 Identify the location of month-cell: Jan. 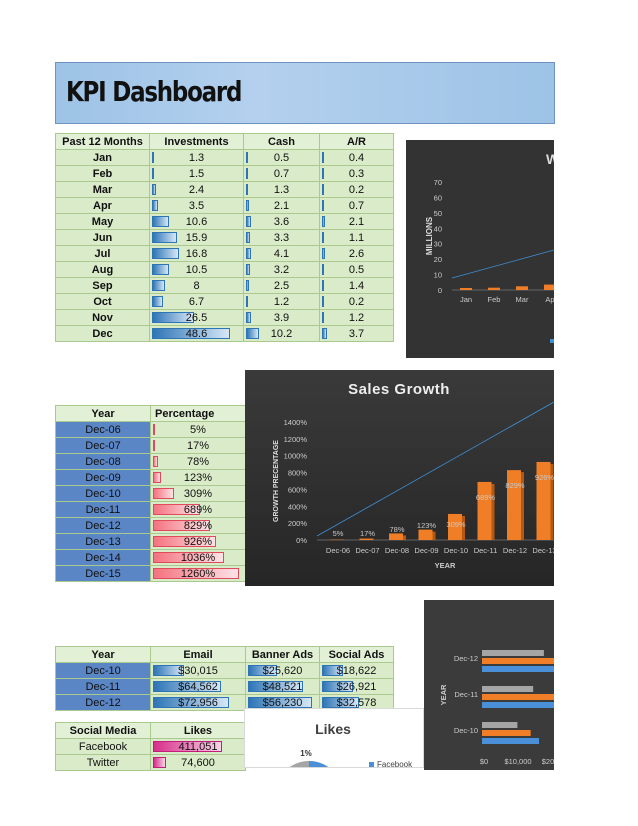
(102, 157).